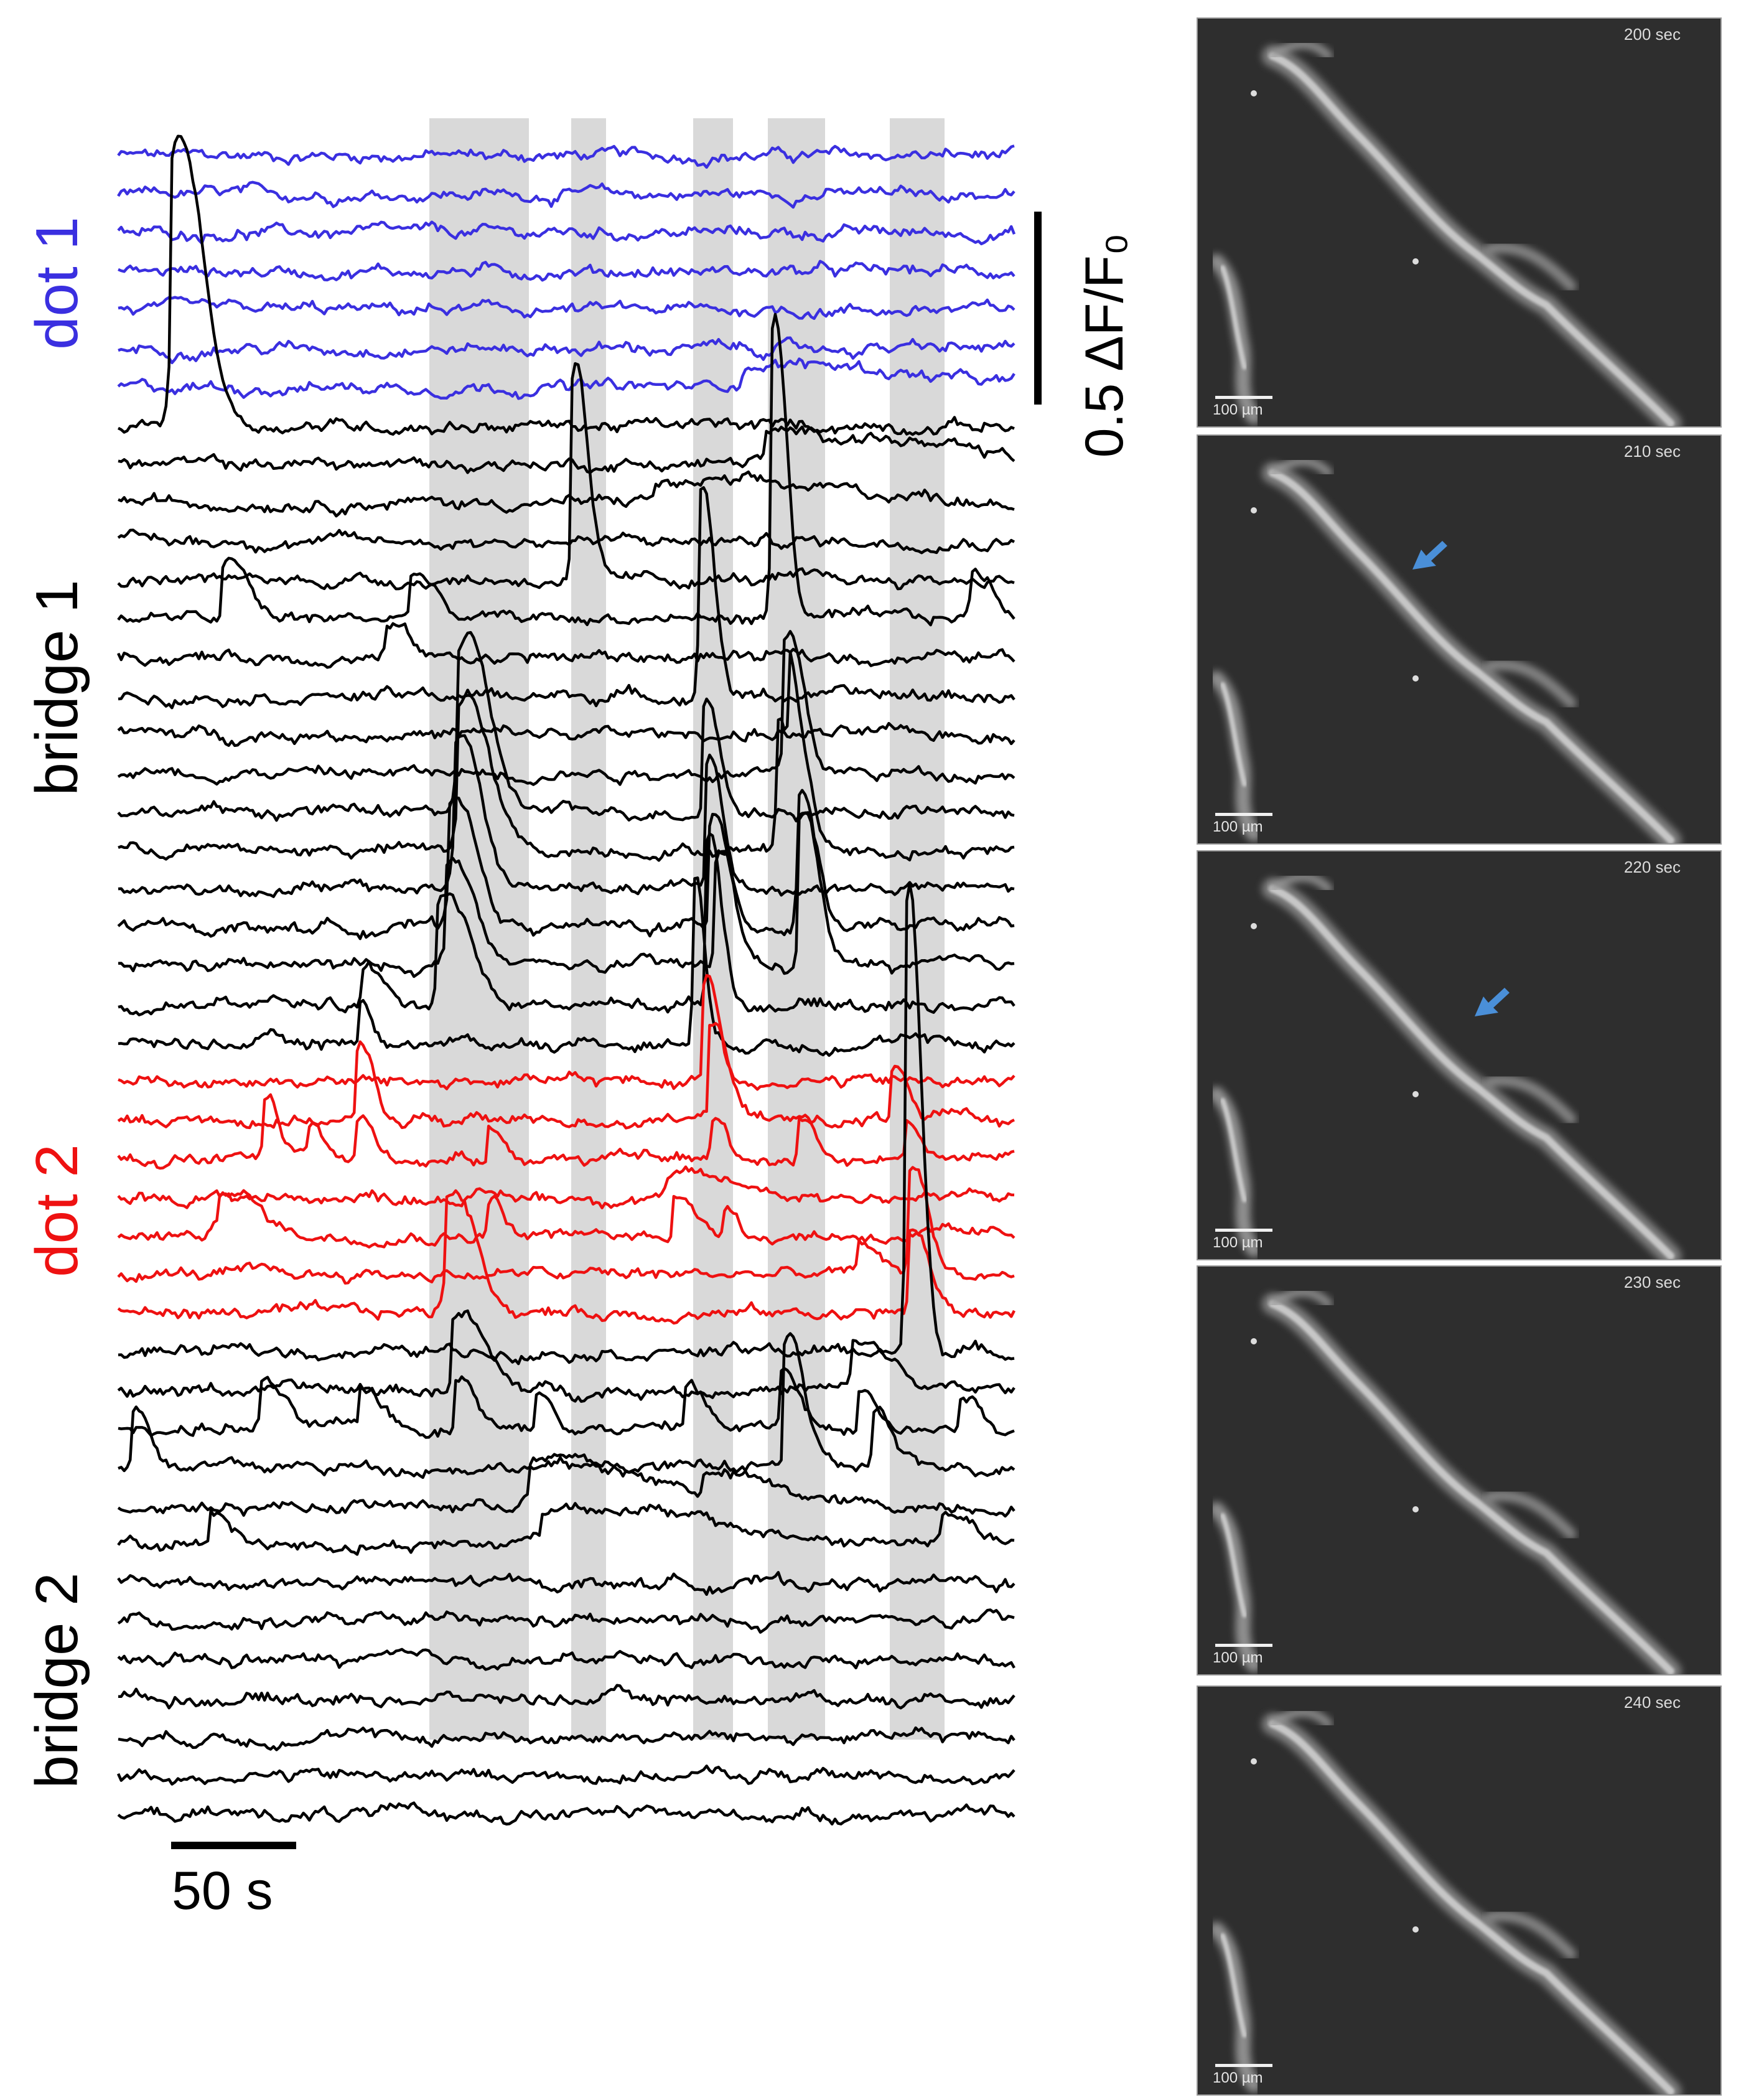 Image resolution: width=1741 pixels, height=2100 pixels. I want to click on image-frame-2: 210 sec 100 µm, so click(1459, 639).